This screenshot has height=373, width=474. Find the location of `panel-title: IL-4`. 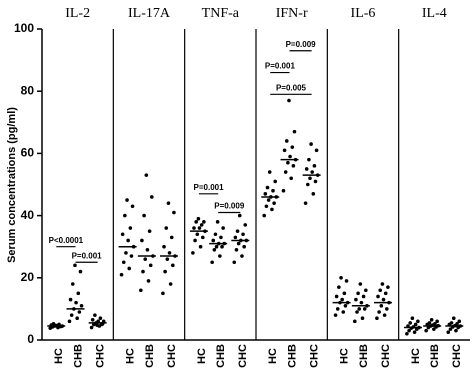

panel-title: IL-4 is located at coordinates (434, 13).